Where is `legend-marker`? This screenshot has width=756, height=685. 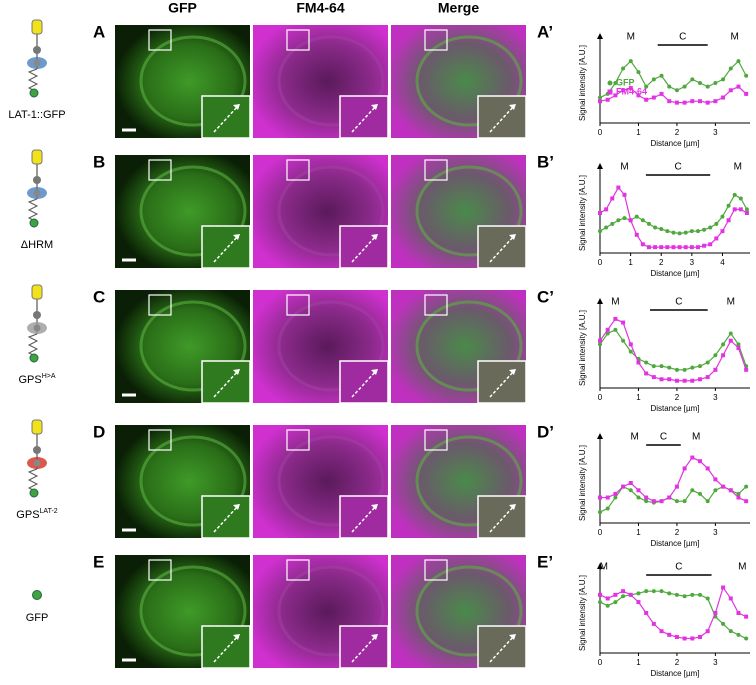 legend-marker is located at coordinates (610, 92).